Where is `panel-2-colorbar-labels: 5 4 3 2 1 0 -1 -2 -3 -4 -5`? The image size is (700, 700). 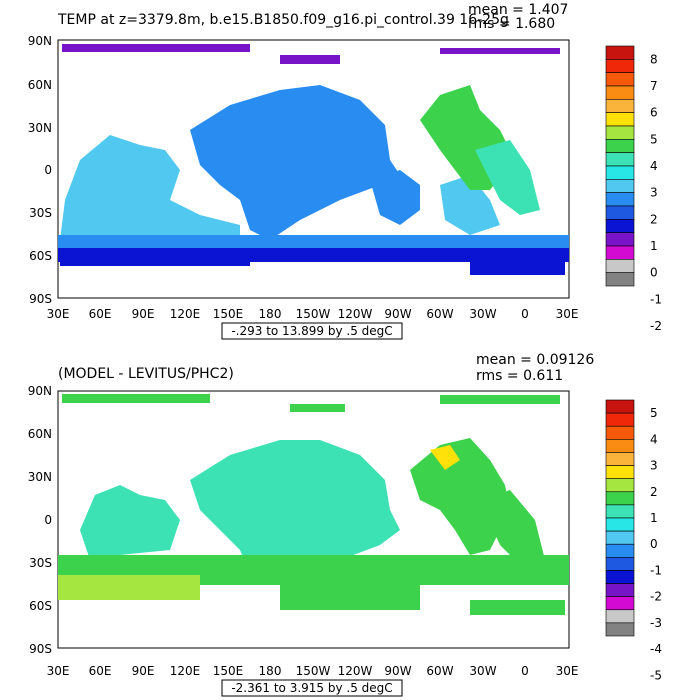 panel-2-colorbar-labels: 5 4 3 2 1 0 -1 -2 -3 -4 -5 is located at coordinates (656, 544).